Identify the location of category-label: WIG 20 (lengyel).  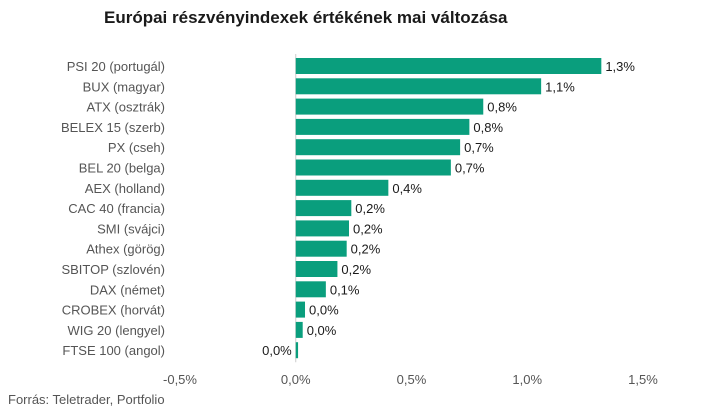
(116, 330).